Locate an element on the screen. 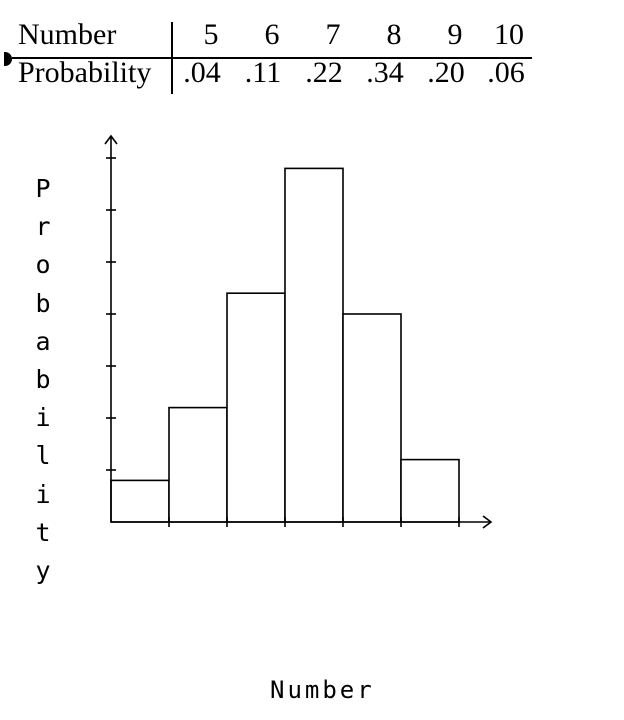 This screenshot has height=720, width=624. table-number-10: 10 is located at coordinates (509, 34).